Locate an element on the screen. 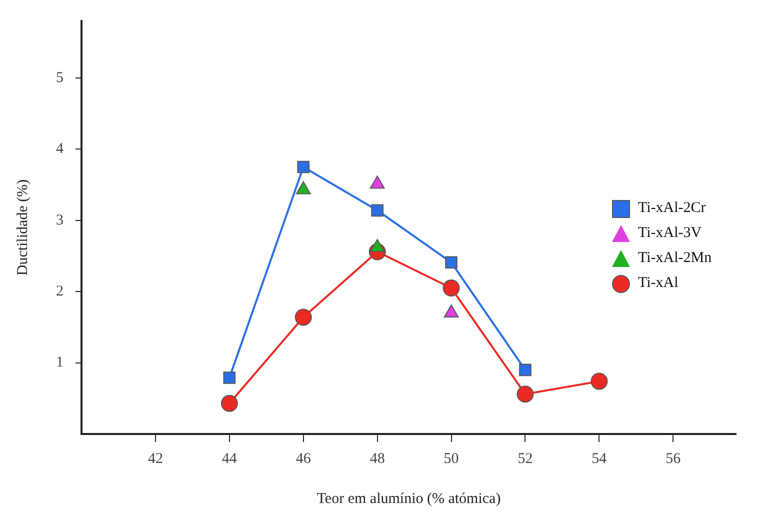 This screenshot has width=766, height=512. y-tick-label: 5 is located at coordinates (60, 78).